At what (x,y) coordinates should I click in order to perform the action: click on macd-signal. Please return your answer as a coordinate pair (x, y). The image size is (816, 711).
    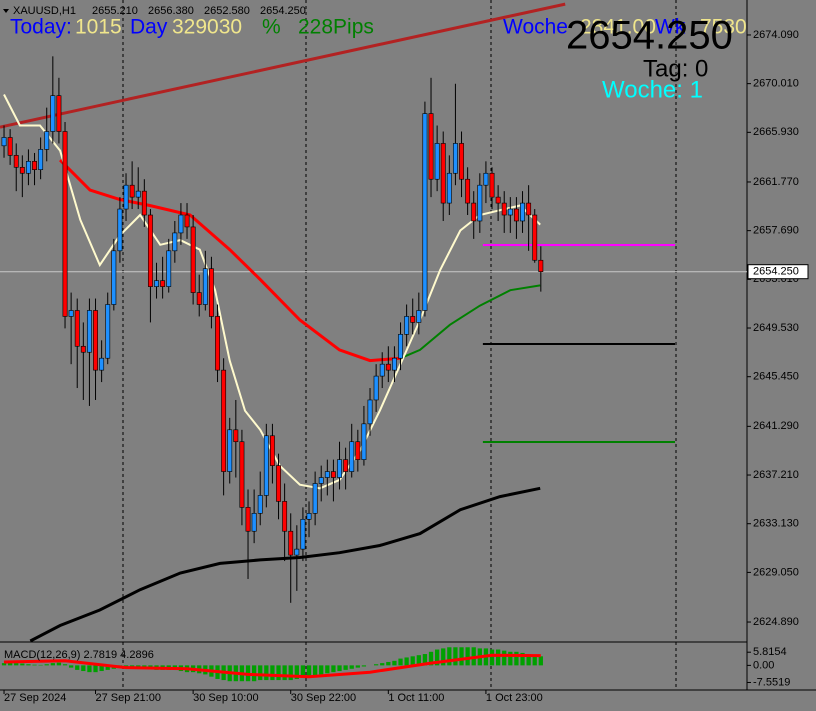
    Looking at the image, I should click on (272, 666).